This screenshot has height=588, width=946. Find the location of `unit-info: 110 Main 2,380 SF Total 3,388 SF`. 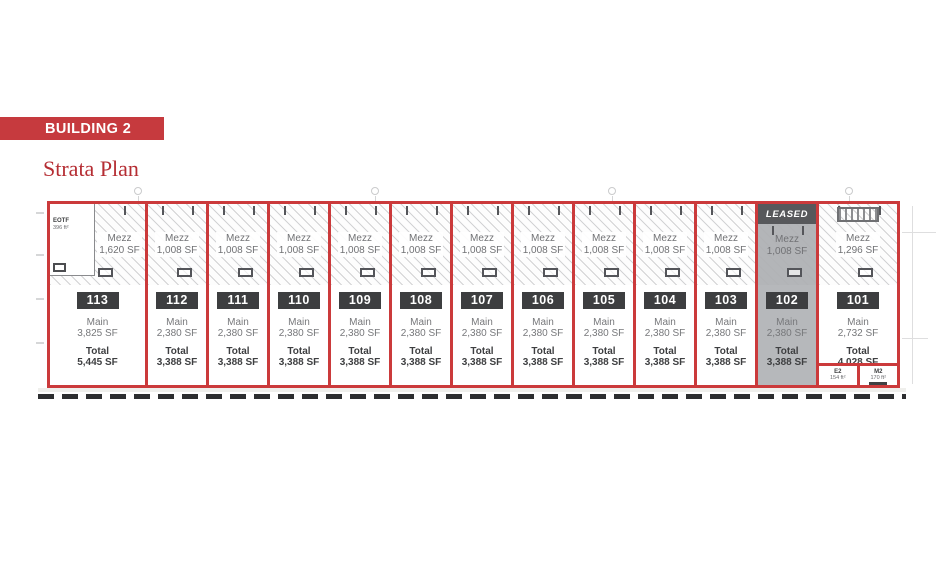

unit-info: 110 Main 2,380 SF Total 3,388 SF is located at coordinates (299, 335).